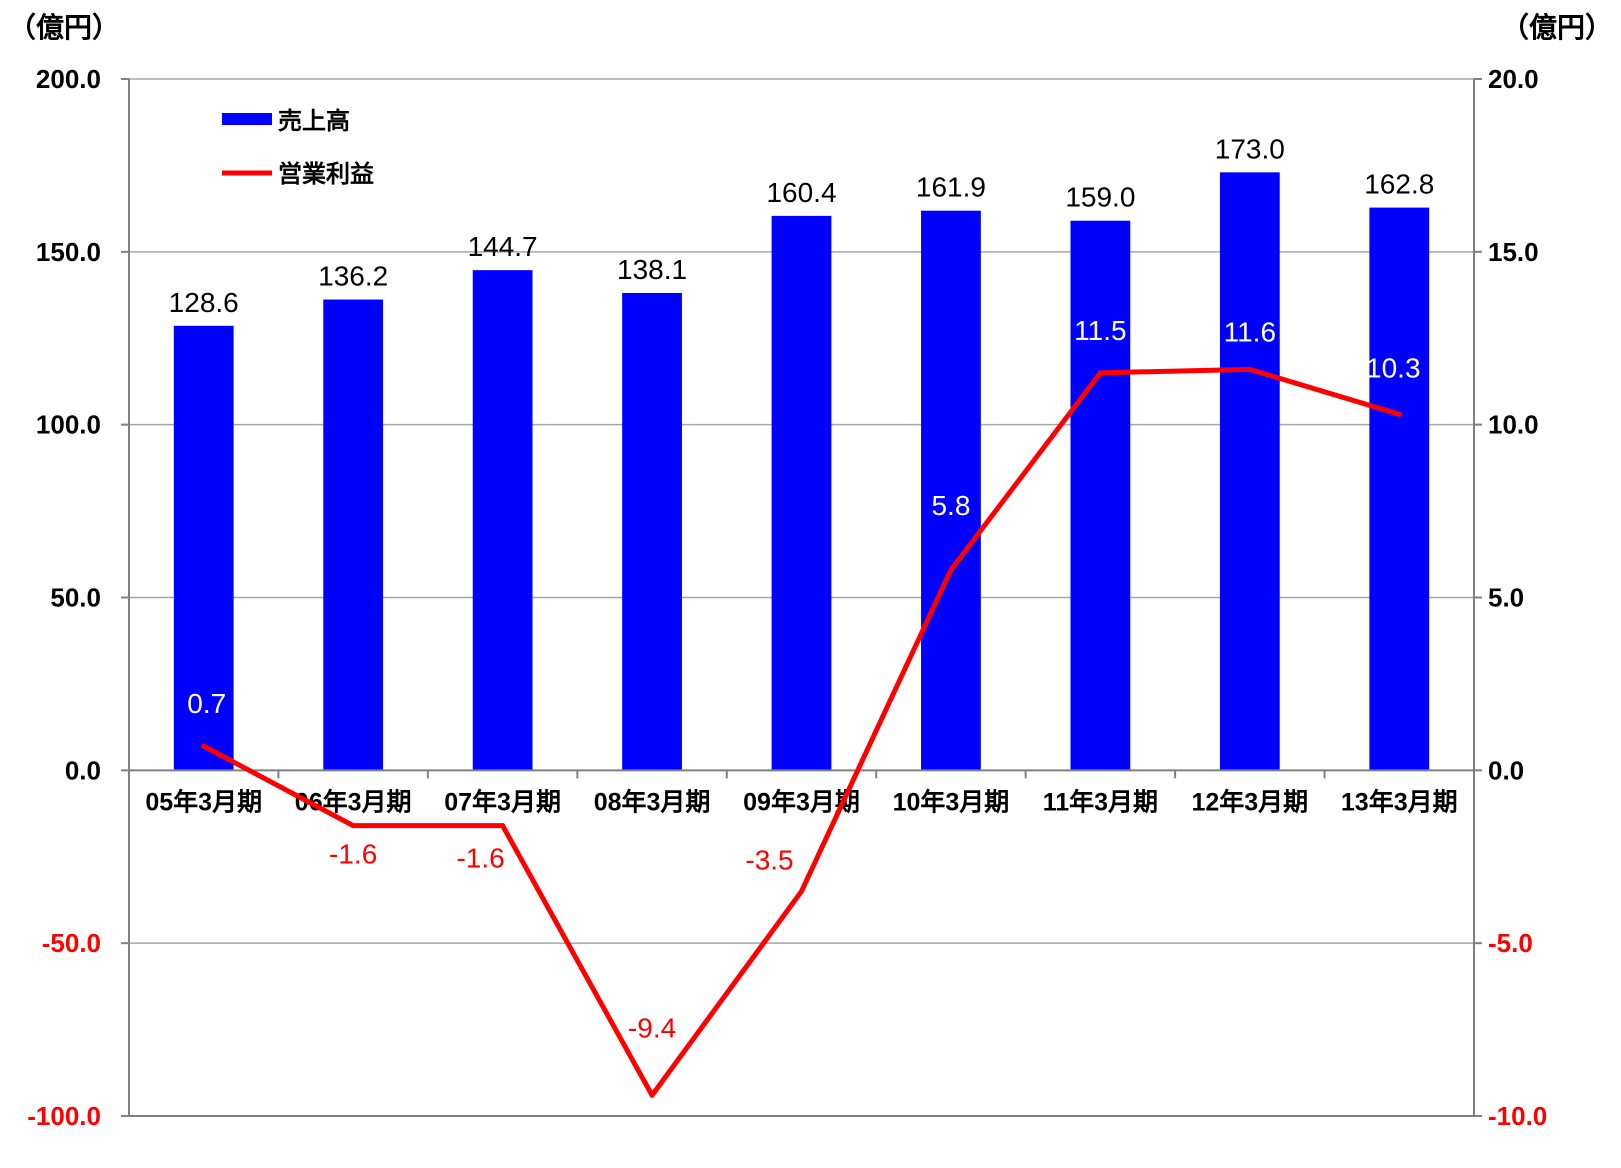 The width and height of the screenshot is (1621, 1168). Describe the element at coordinates (203, 801) in the screenshot. I see `category-label: 05年3月期` at that location.